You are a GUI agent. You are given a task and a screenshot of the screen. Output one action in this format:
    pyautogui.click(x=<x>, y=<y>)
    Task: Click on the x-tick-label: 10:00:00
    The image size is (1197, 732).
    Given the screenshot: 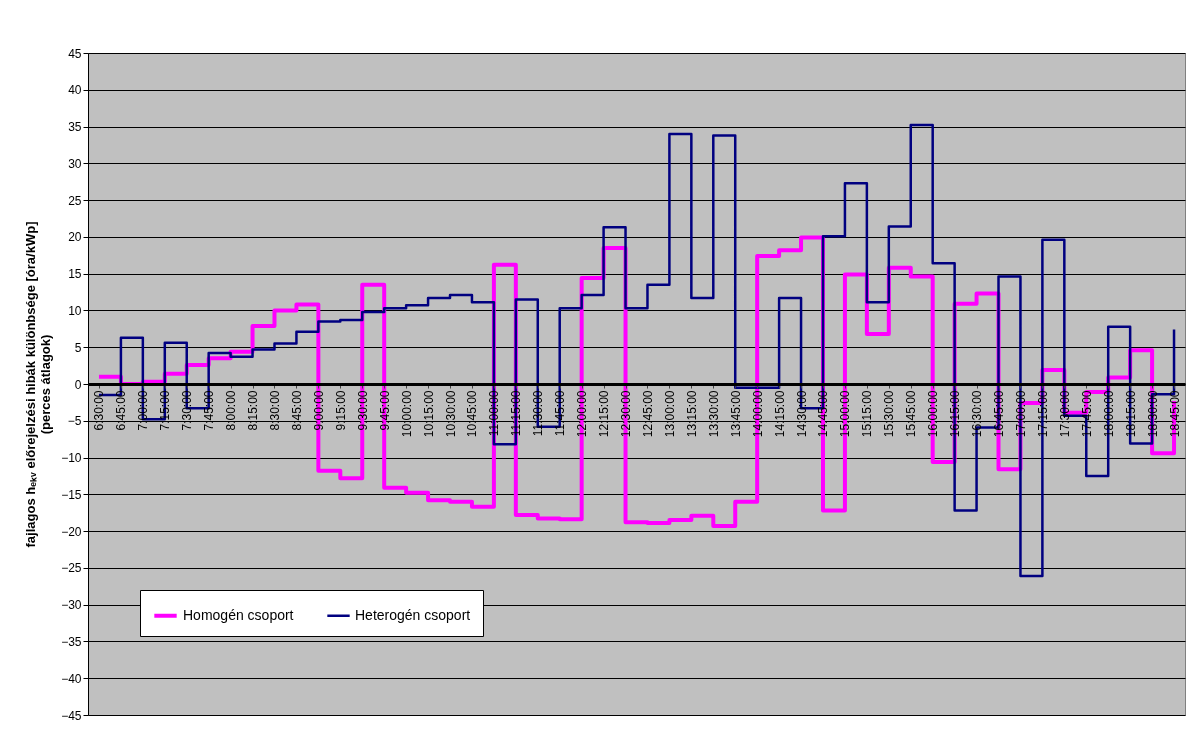 What is the action you would take?
    pyautogui.click(x=406, y=414)
    